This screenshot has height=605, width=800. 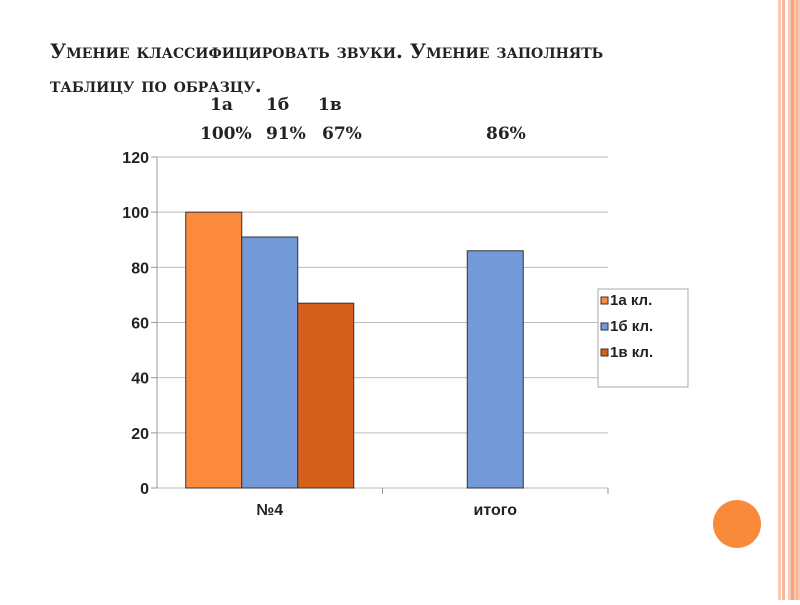 What do you see at coordinates (278, 105) in the screenshot?
I see `class-label: 1б` at bounding box center [278, 105].